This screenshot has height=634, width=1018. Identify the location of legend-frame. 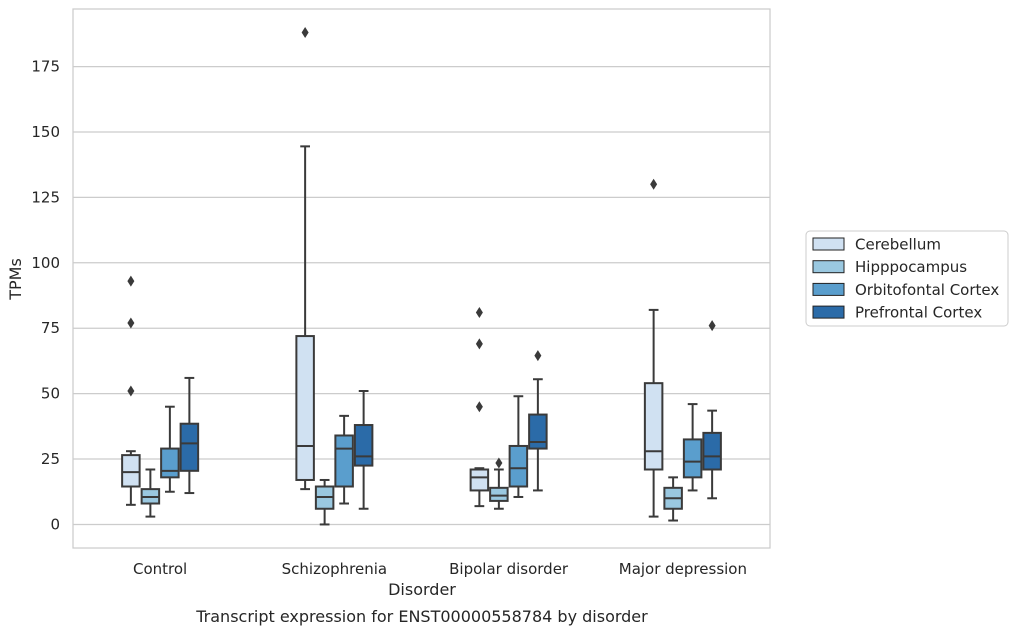
(907, 278).